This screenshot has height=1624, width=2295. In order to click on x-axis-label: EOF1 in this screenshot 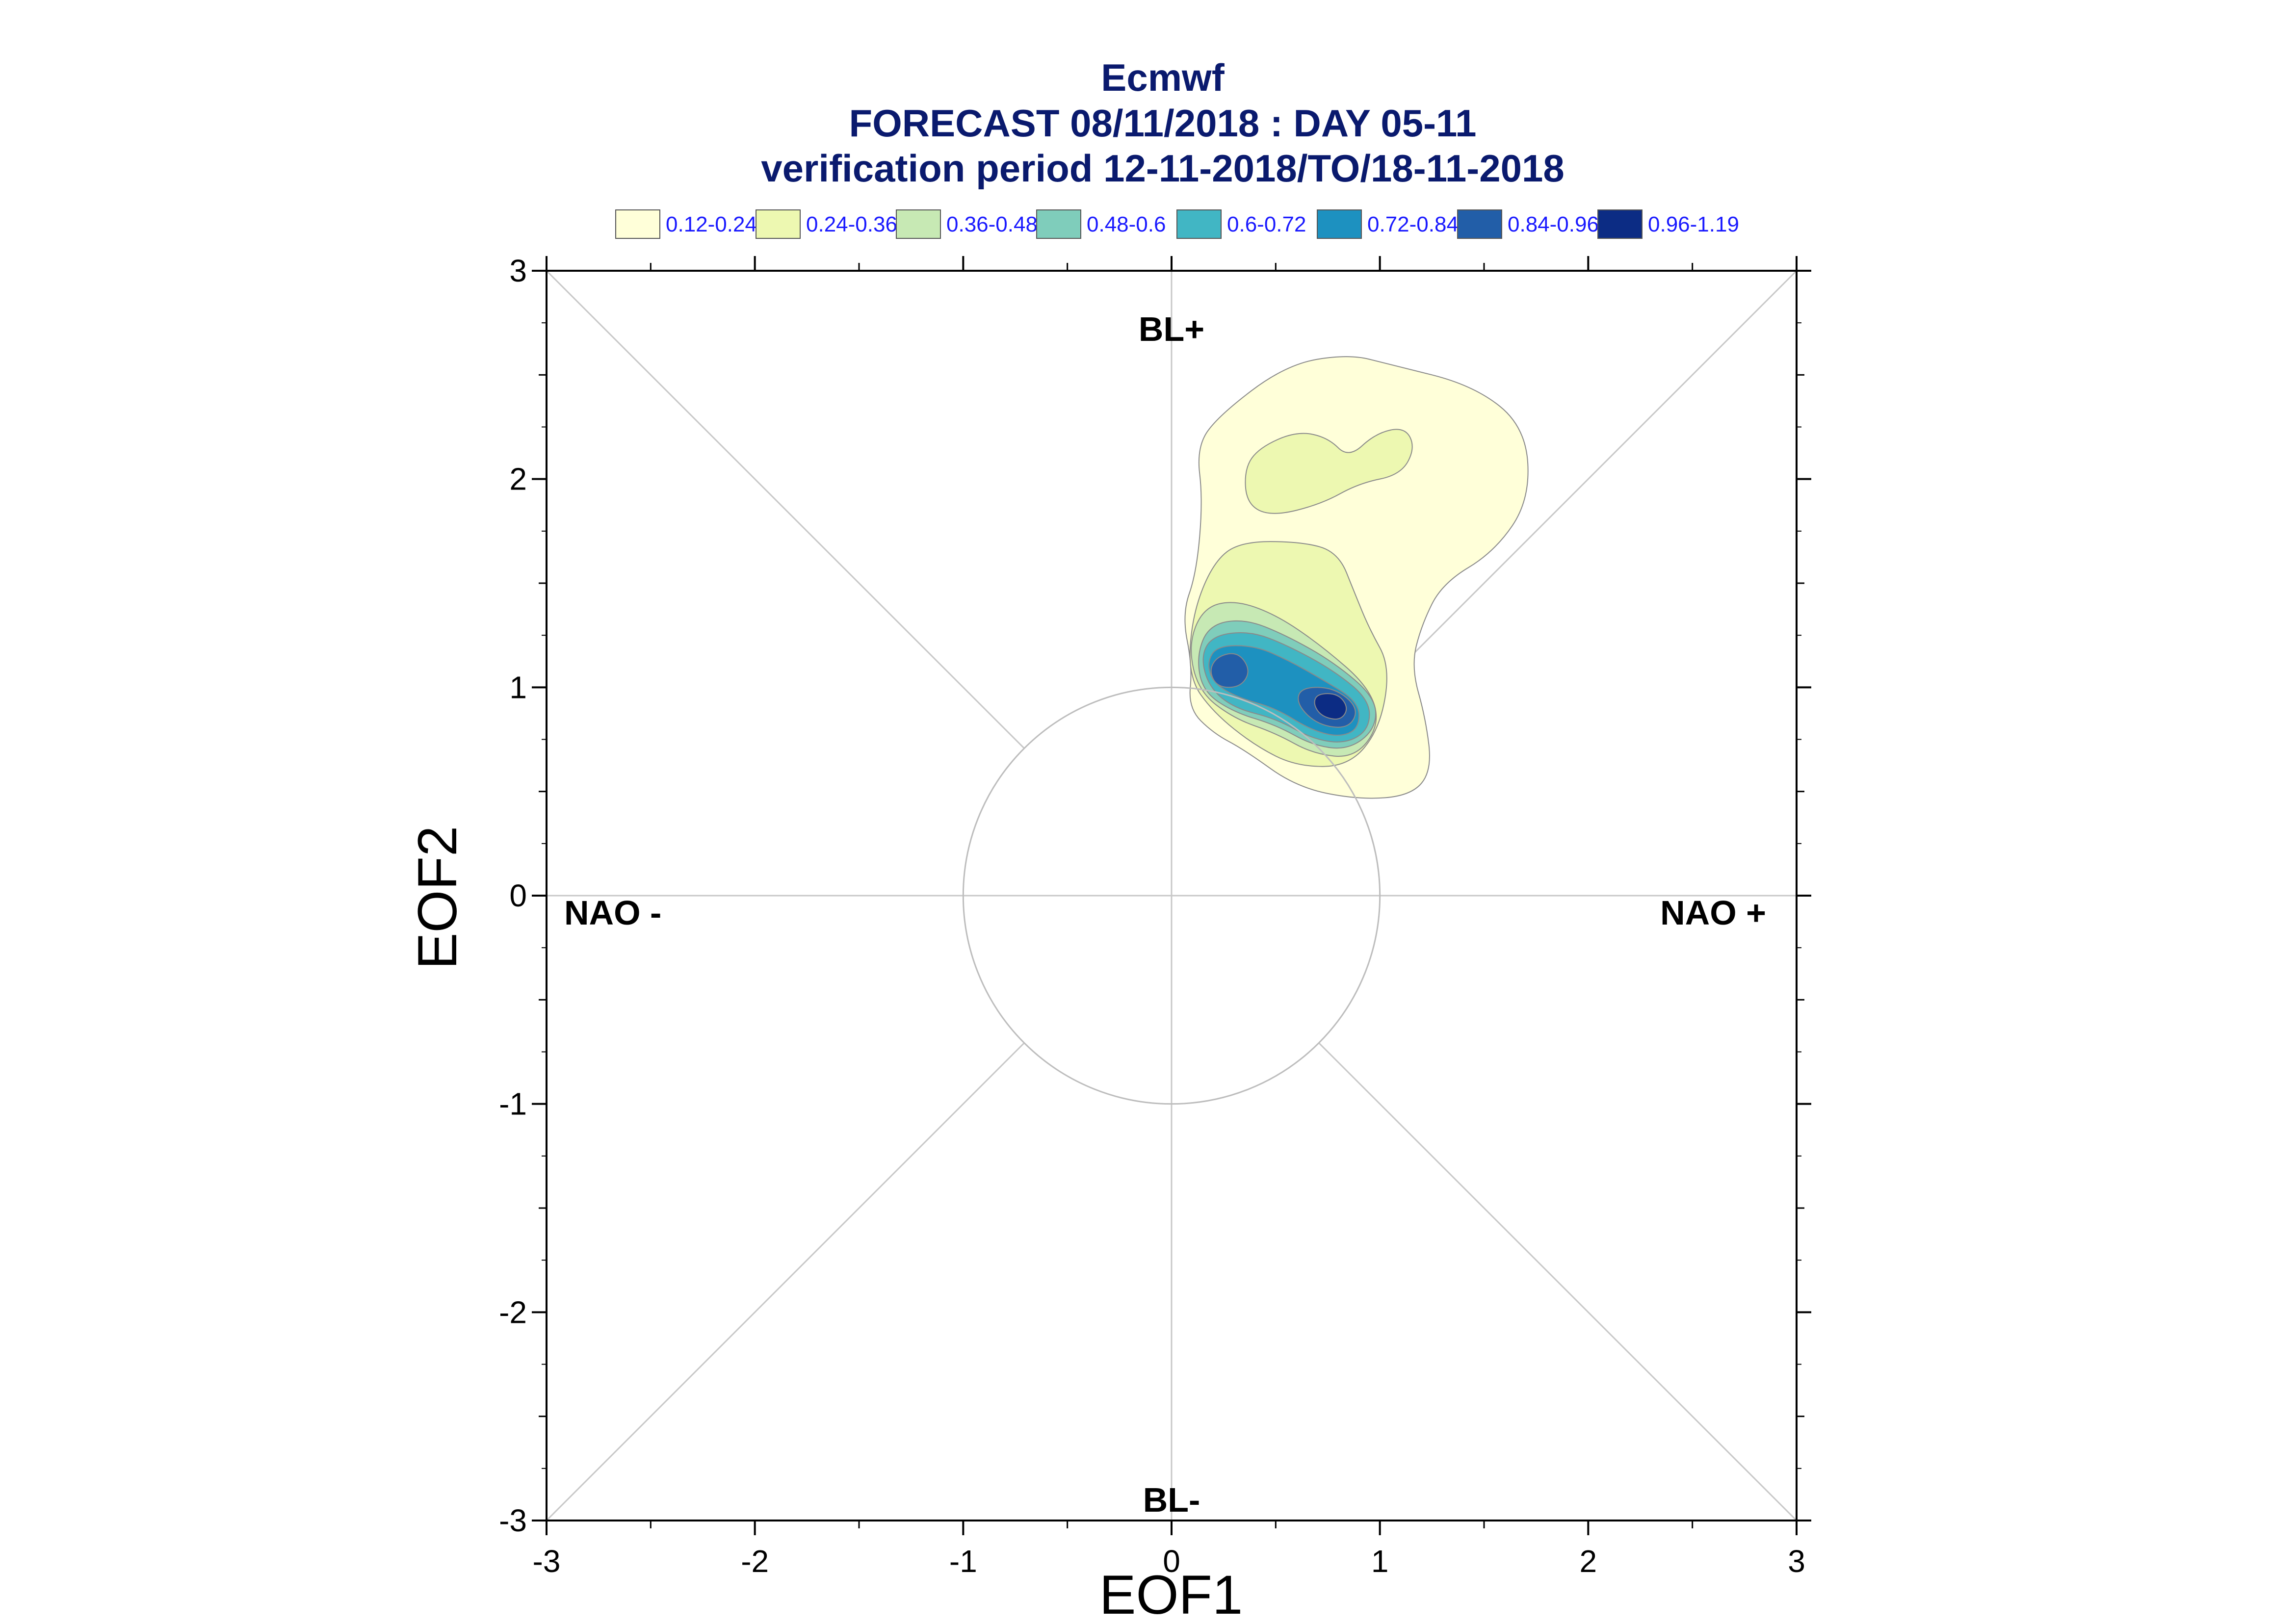, I will do `click(1171, 1594)`.